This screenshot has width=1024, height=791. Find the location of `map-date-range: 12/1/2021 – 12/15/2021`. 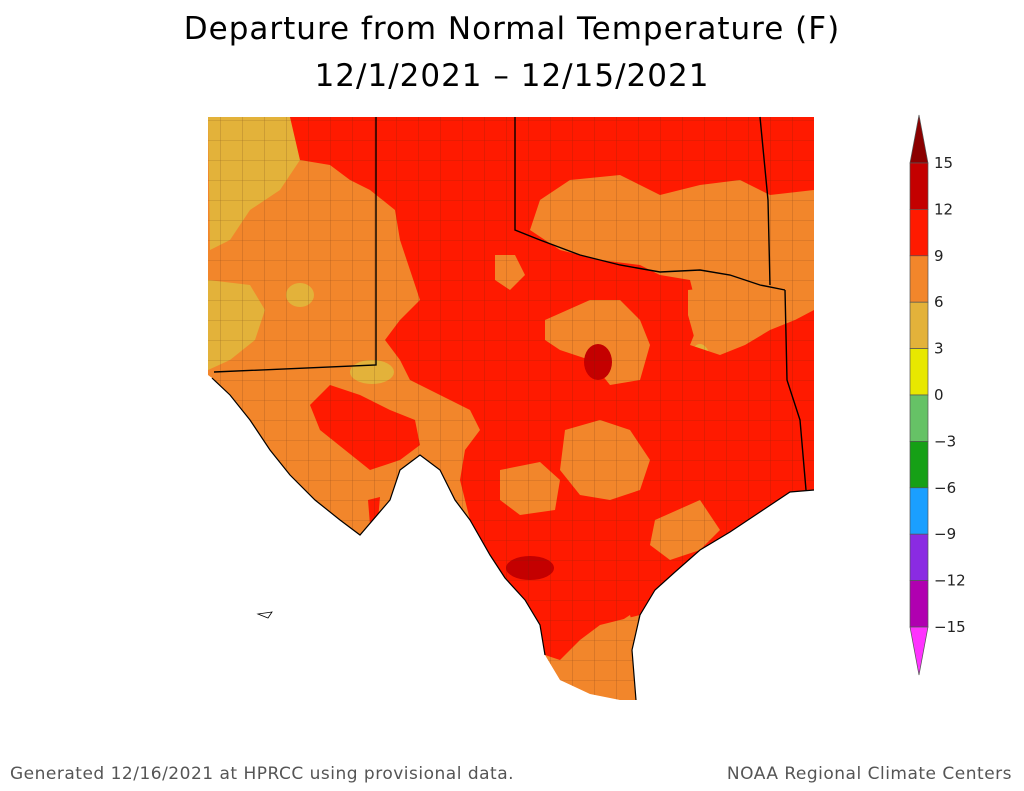

map-date-range: 12/1/2021 – 12/15/2021 is located at coordinates (512, 76).